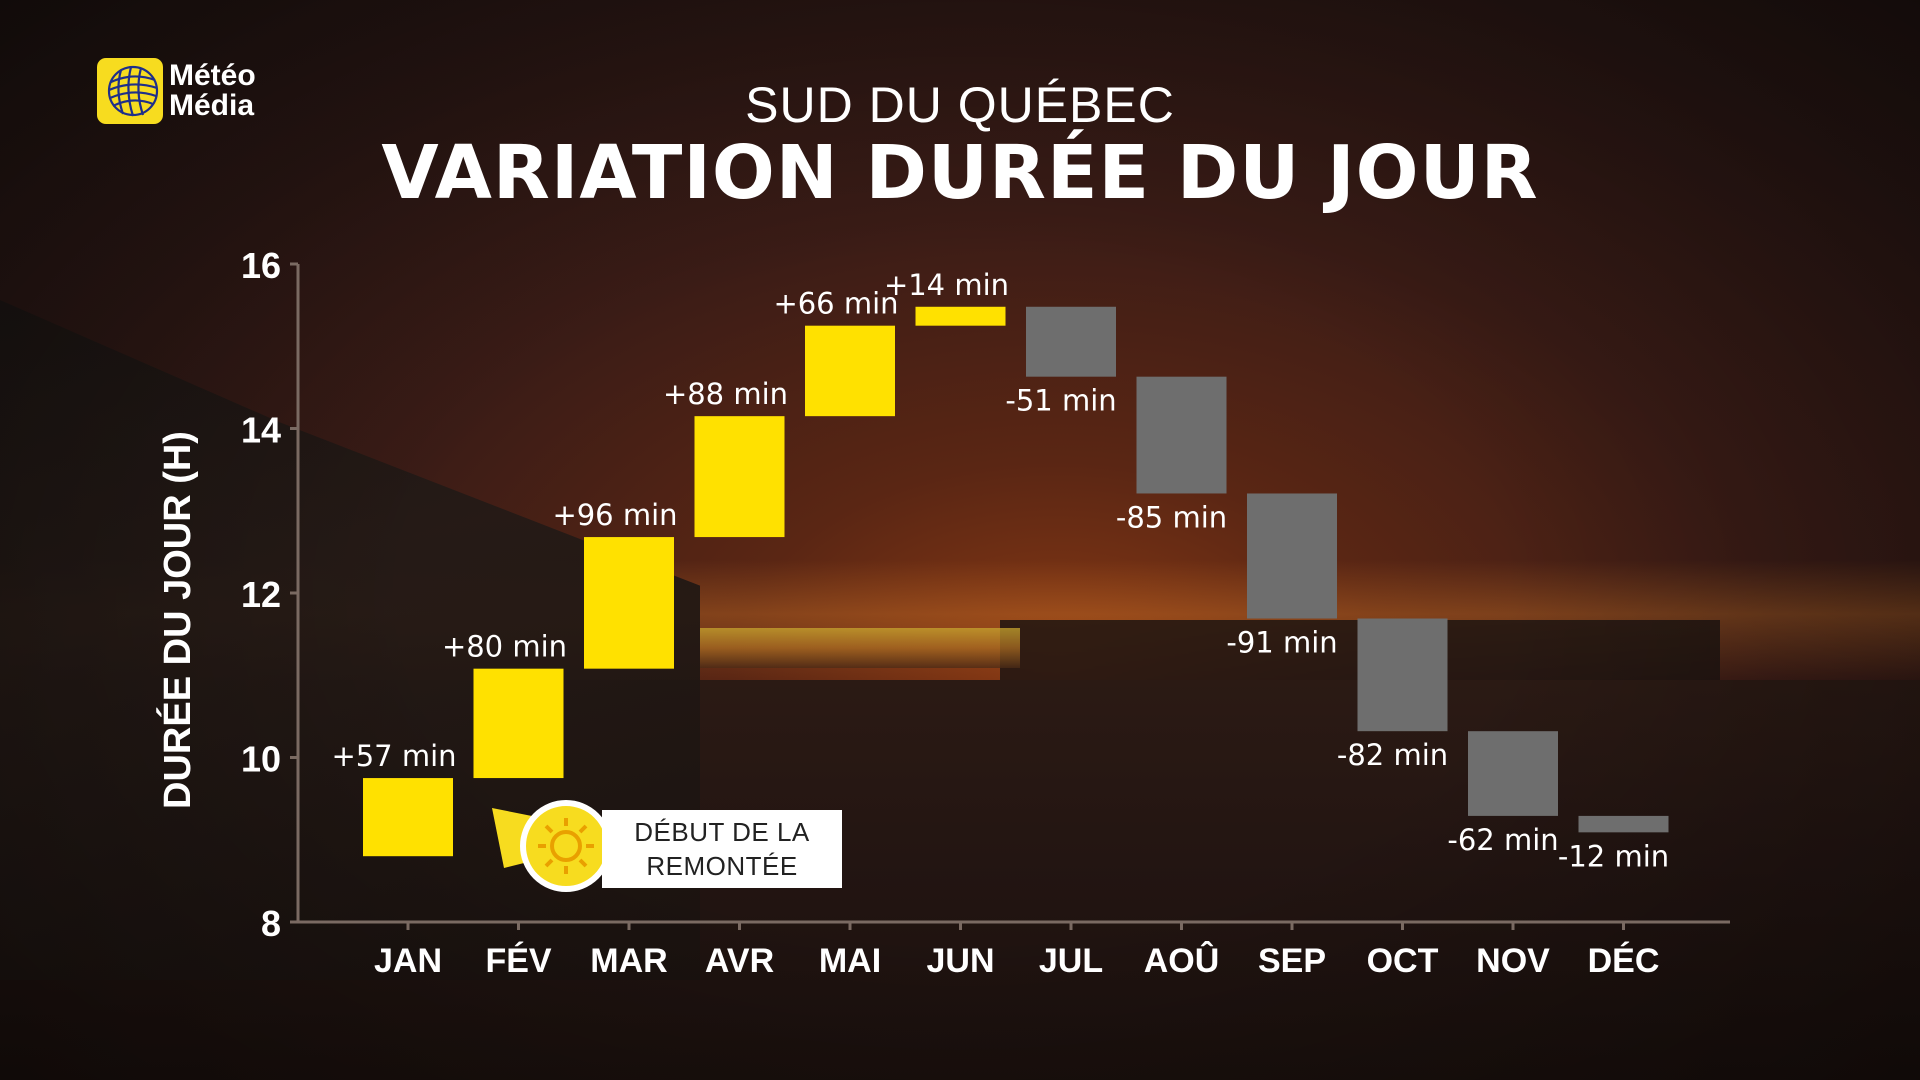  What do you see at coordinates (628, 961) in the screenshot?
I see `x-tick-label: MAR` at bounding box center [628, 961].